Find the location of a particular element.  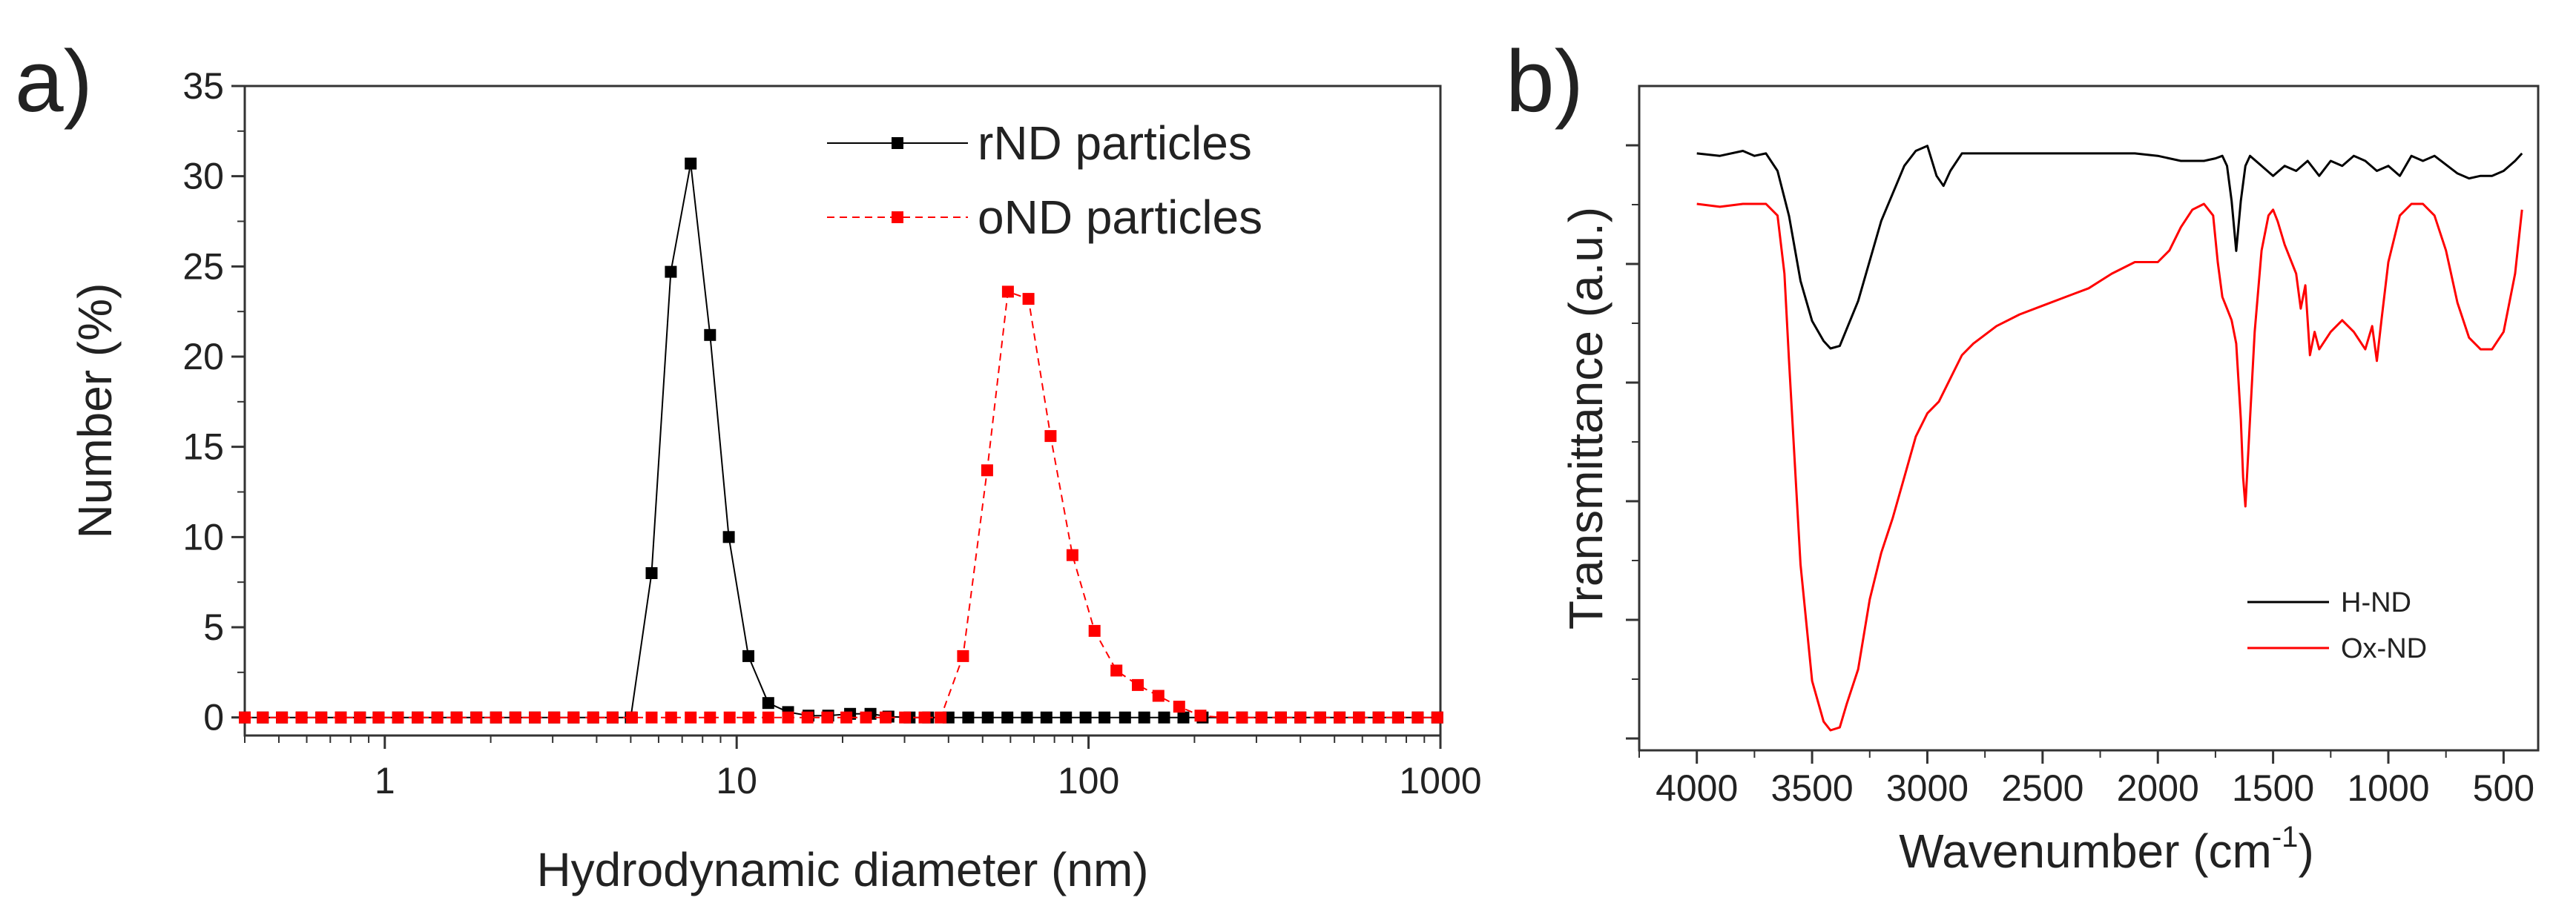

a-y-tick-label: 5 is located at coordinates (213, 627).